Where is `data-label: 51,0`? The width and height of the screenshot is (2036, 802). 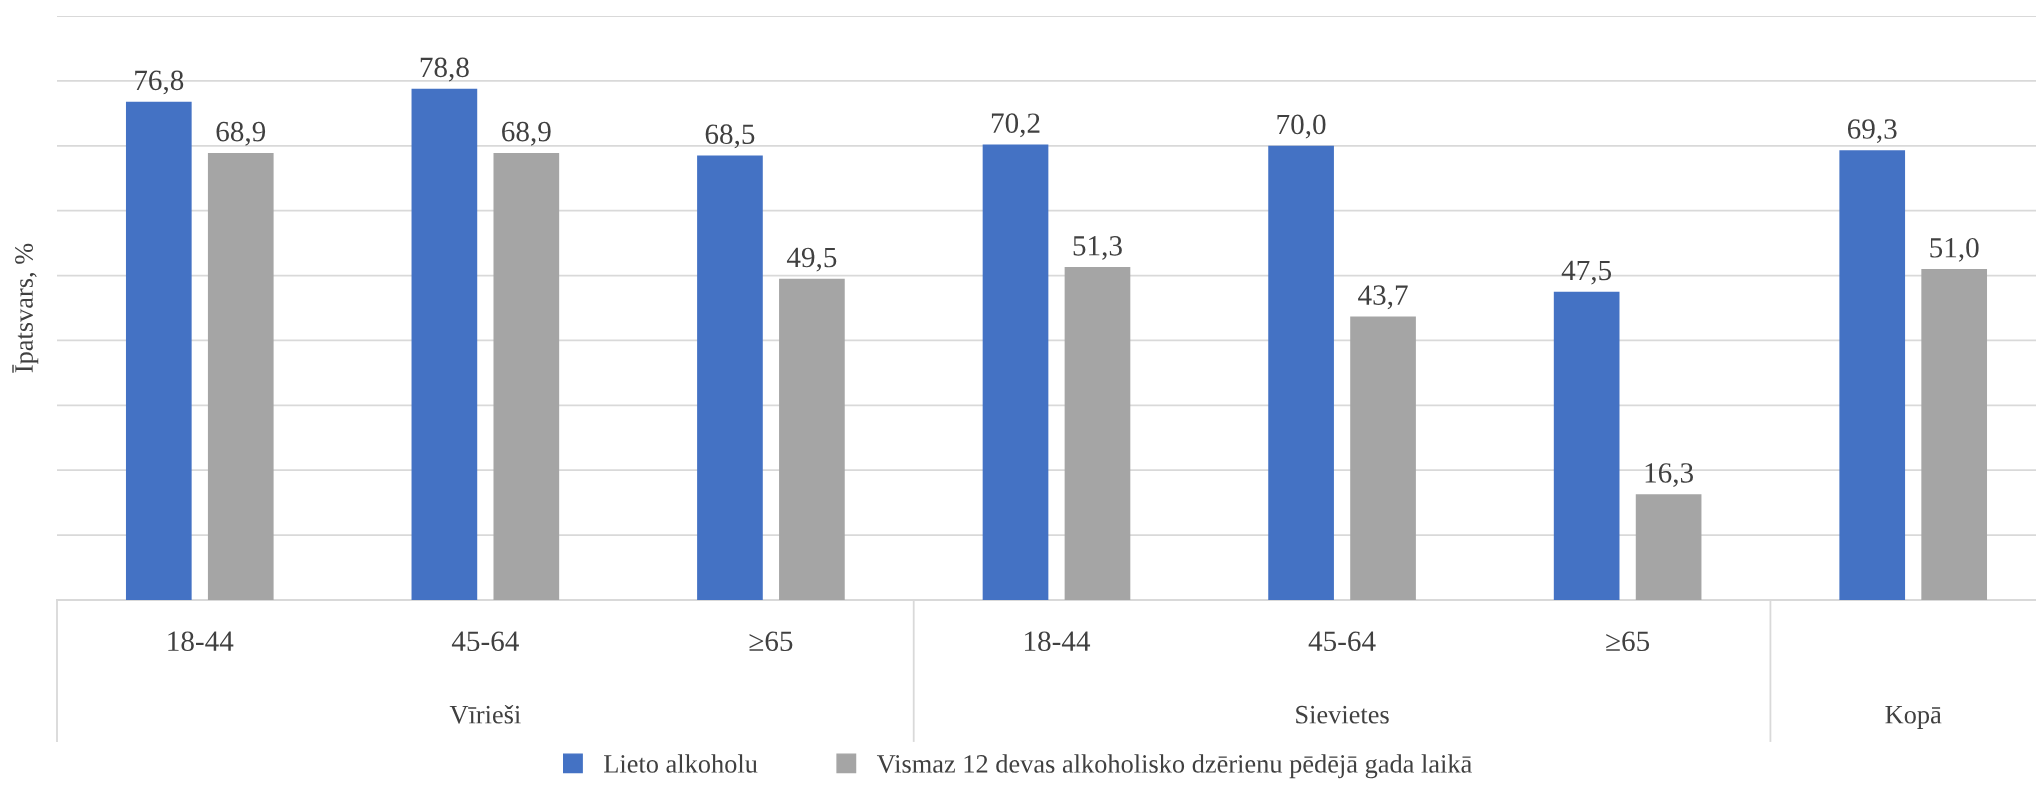
data-label: 51,0 is located at coordinates (1954, 249).